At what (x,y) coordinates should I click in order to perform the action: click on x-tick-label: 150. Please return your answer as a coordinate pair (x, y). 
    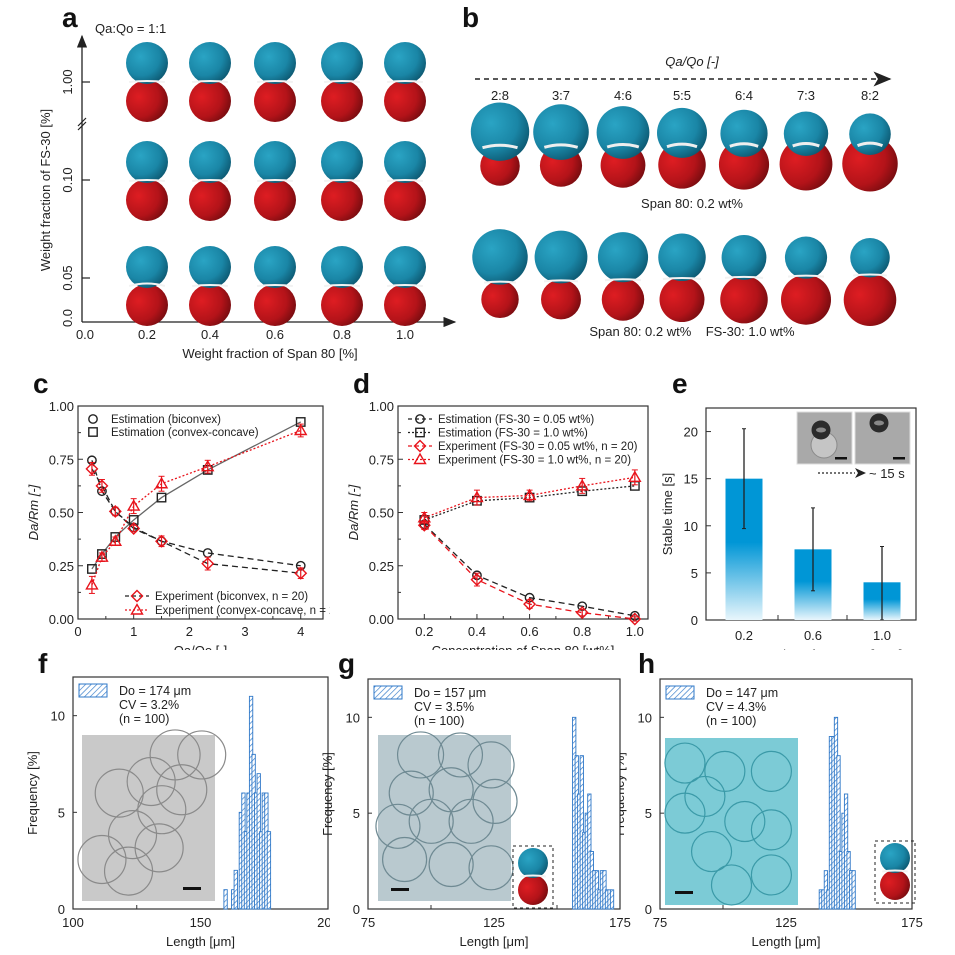
    Looking at the image, I should click on (201, 922).